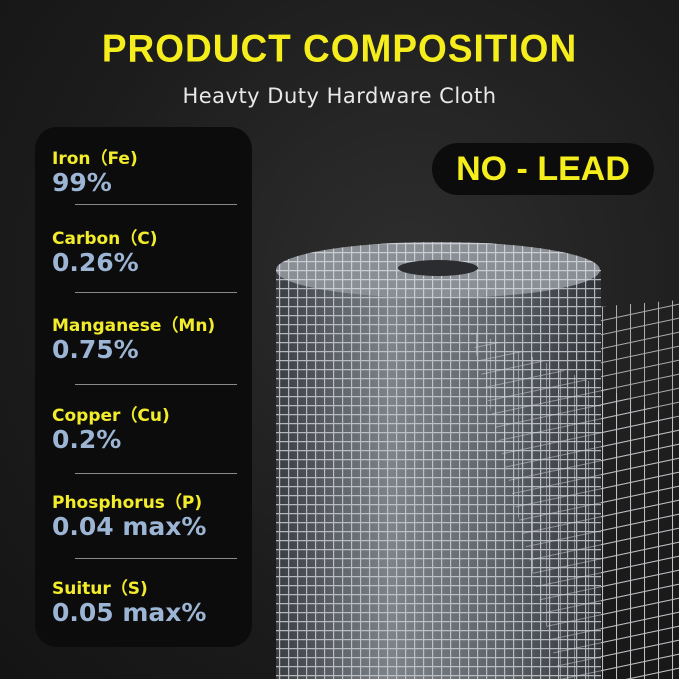  Describe the element at coordinates (129, 612) in the screenshot. I see `element-value: 0.05 max%` at that location.